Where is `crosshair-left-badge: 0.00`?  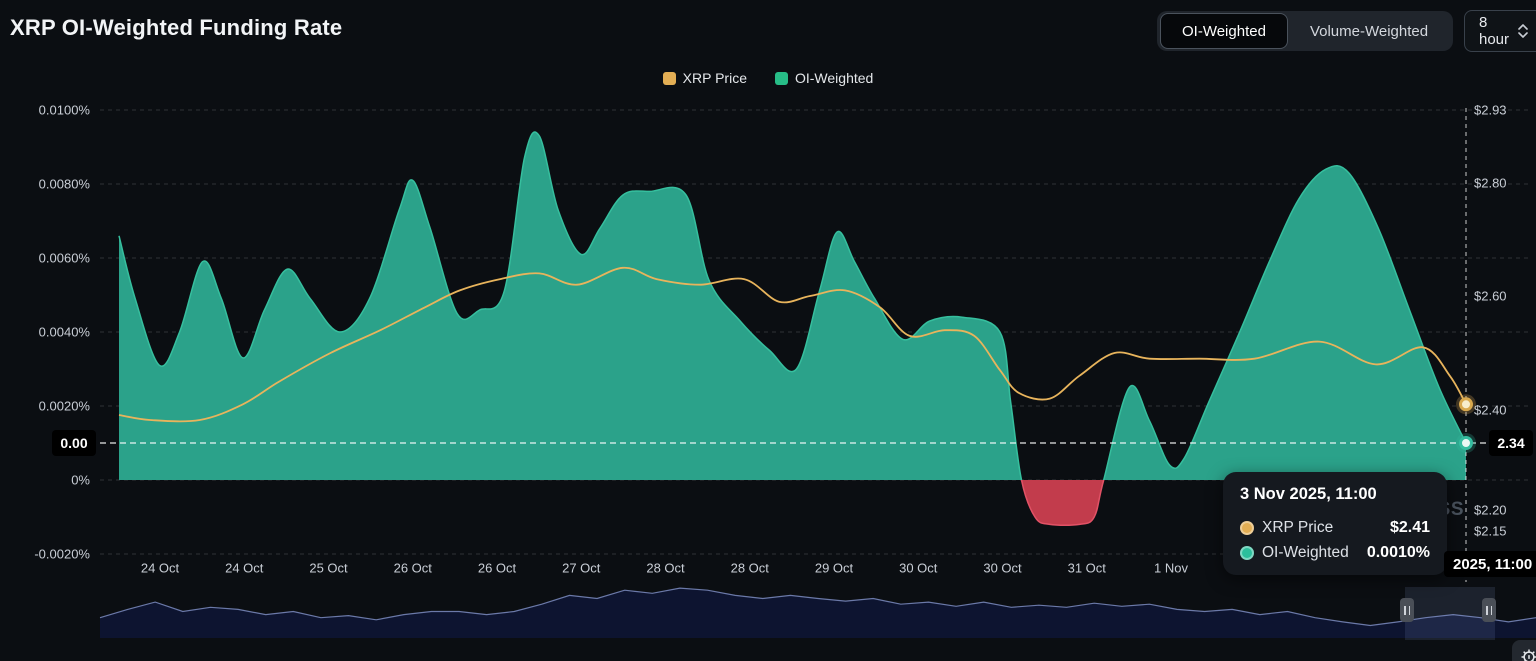
crosshair-left-badge: 0.00 is located at coordinates (74, 443).